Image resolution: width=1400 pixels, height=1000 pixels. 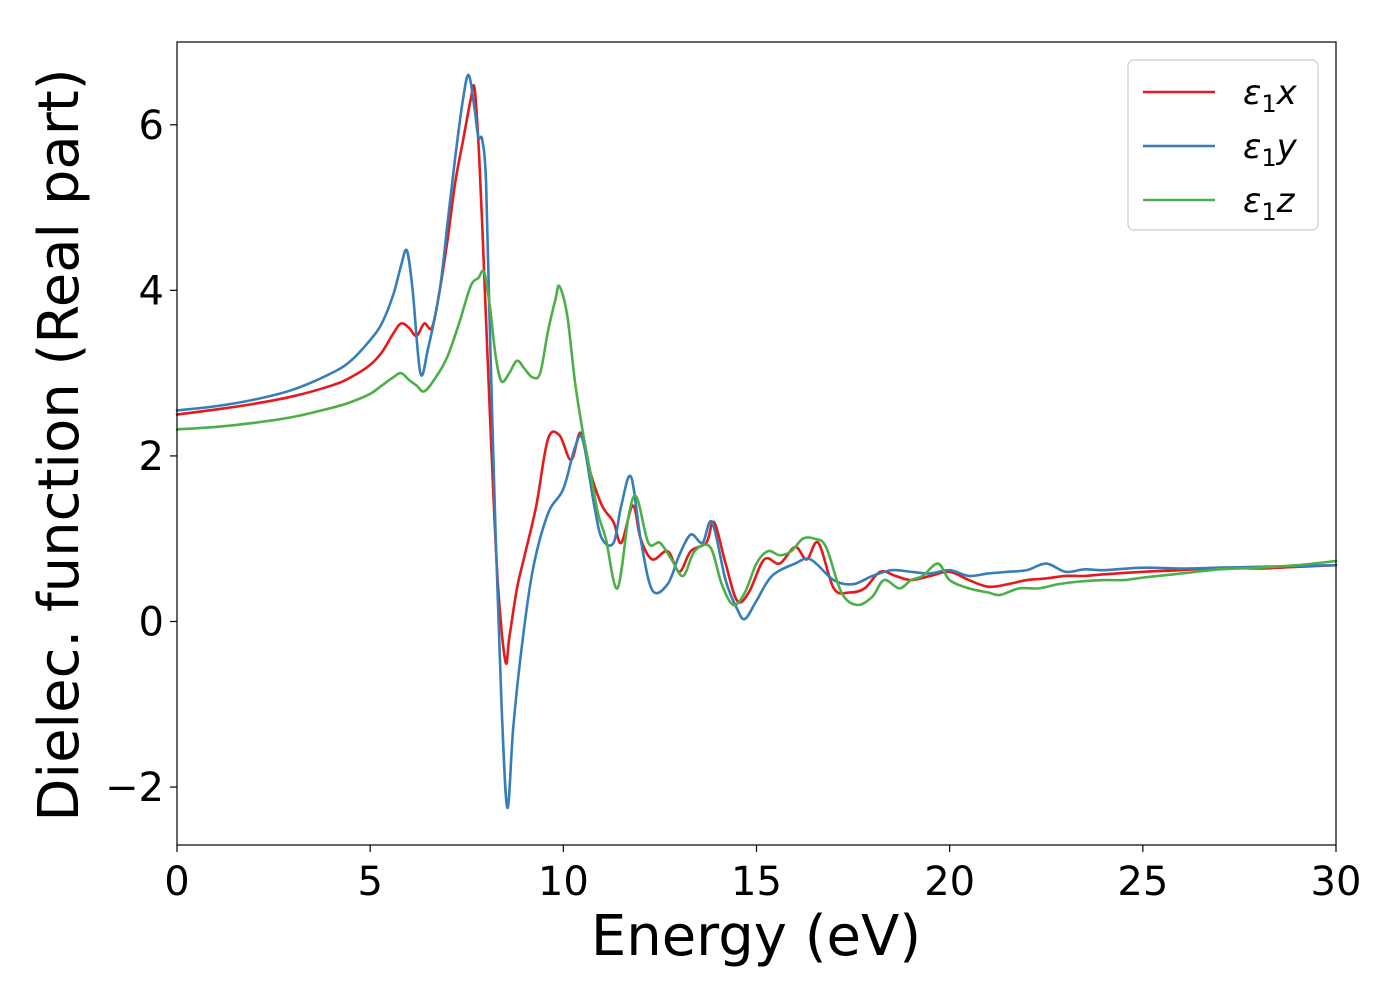 What do you see at coordinates (1270, 95) in the screenshot?
I see `legend-label-x: ε1x` at bounding box center [1270, 95].